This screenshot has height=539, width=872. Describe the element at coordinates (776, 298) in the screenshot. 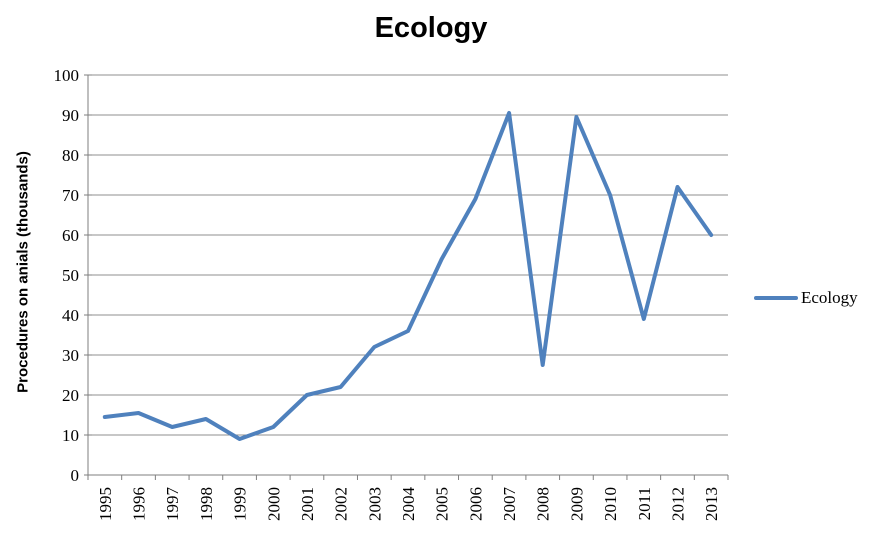

I see `legend-swatch-line` at that location.